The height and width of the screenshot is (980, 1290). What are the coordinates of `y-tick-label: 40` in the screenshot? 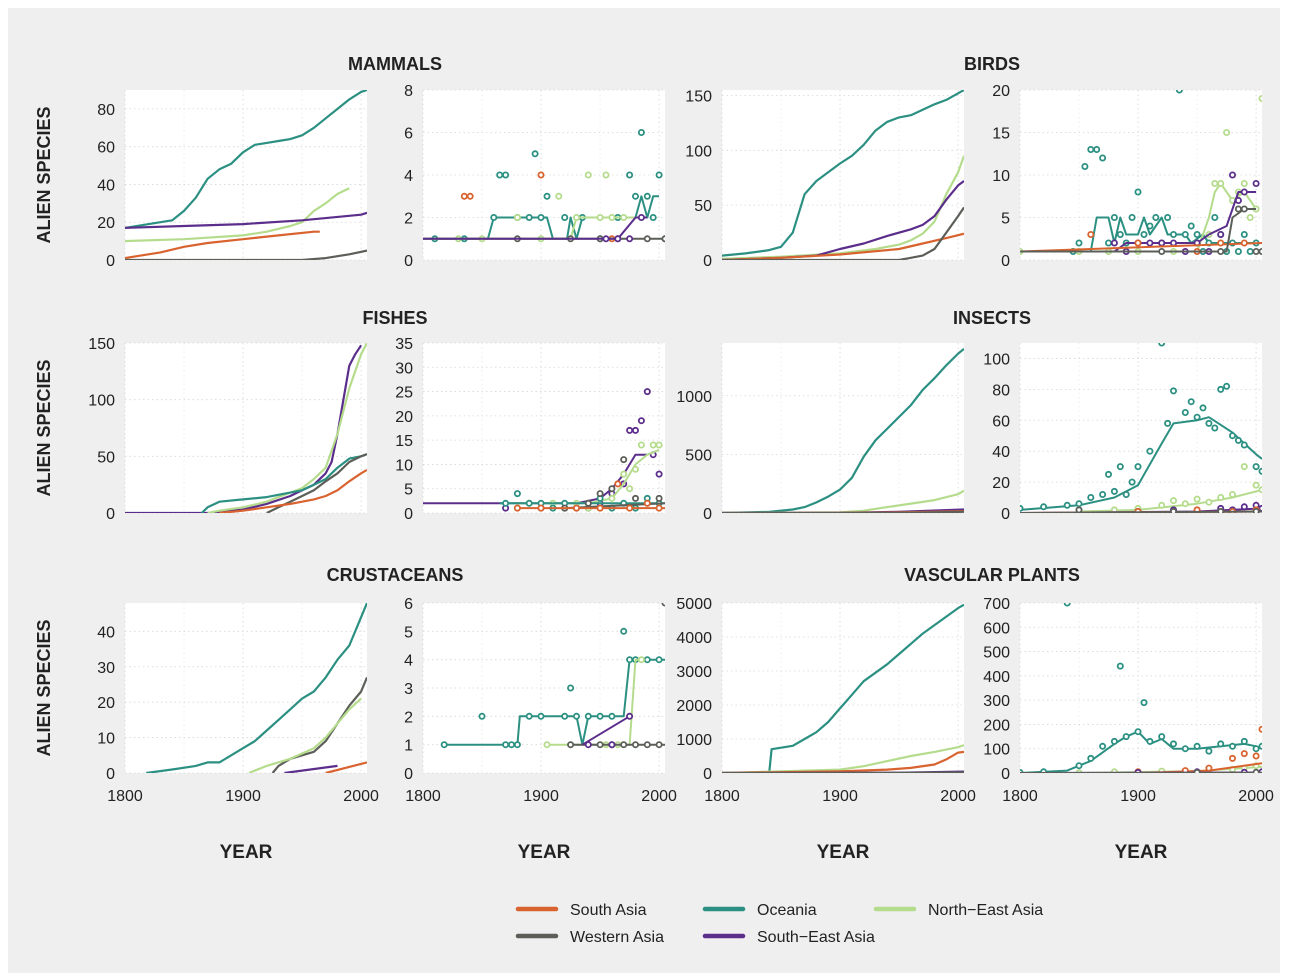 It's located at (106, 185).